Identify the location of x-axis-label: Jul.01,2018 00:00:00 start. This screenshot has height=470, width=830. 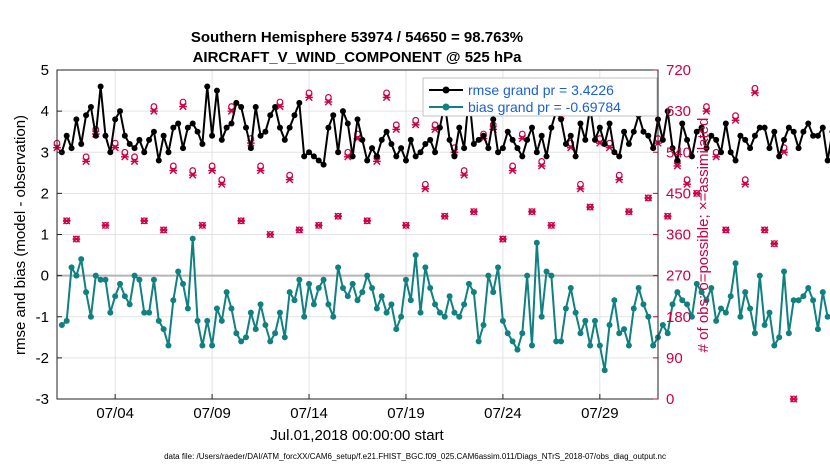
(357, 435).